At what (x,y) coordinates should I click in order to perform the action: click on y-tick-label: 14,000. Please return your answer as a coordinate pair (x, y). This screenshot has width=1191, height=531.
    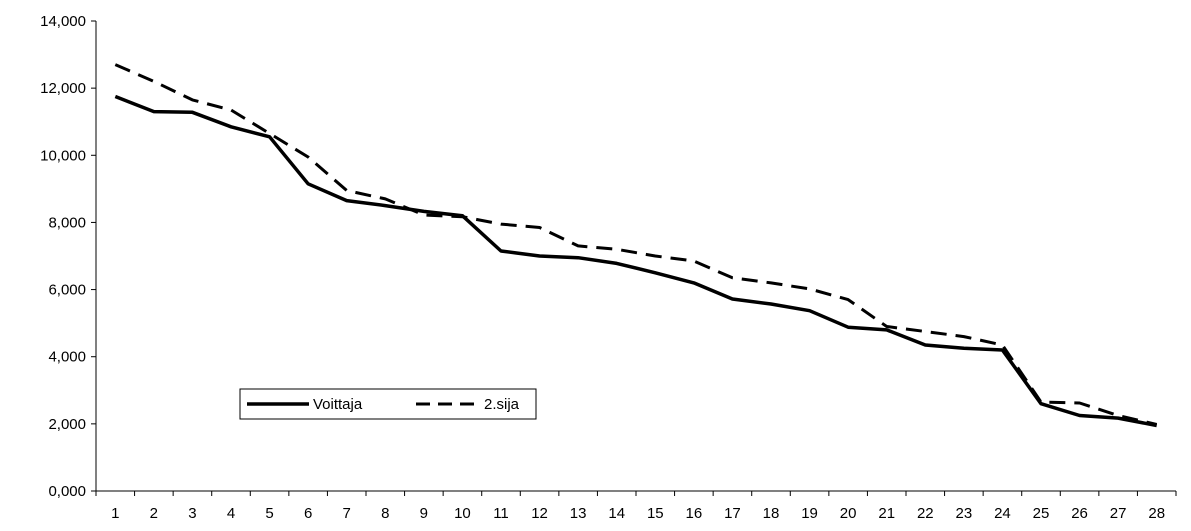
    Looking at the image, I should click on (63, 21).